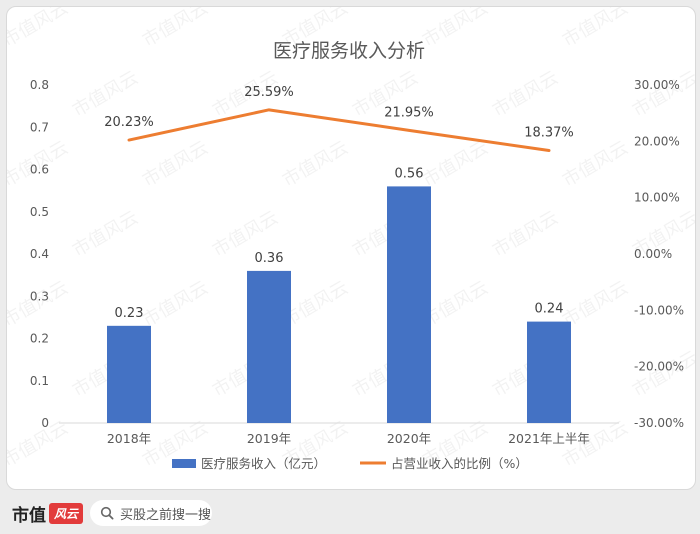 This screenshot has width=700, height=534. Describe the element at coordinates (350, 513) in the screenshot. I see `footer-bar: 市值 风云 买股之前搜一搜` at that location.